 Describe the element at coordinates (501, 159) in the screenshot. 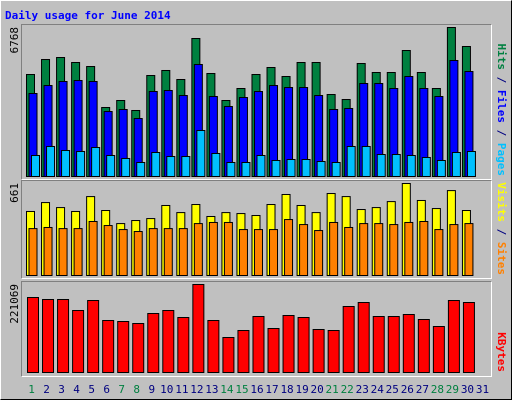

I see `legend-entry: Pages` at that location.